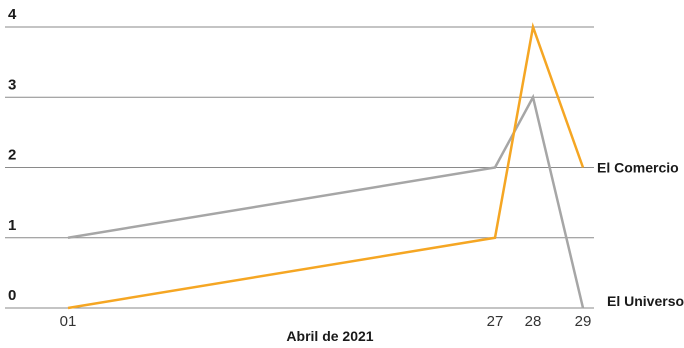 The width and height of the screenshot is (684, 348). I want to click on y-tick-label-3: 3, so click(12, 84).